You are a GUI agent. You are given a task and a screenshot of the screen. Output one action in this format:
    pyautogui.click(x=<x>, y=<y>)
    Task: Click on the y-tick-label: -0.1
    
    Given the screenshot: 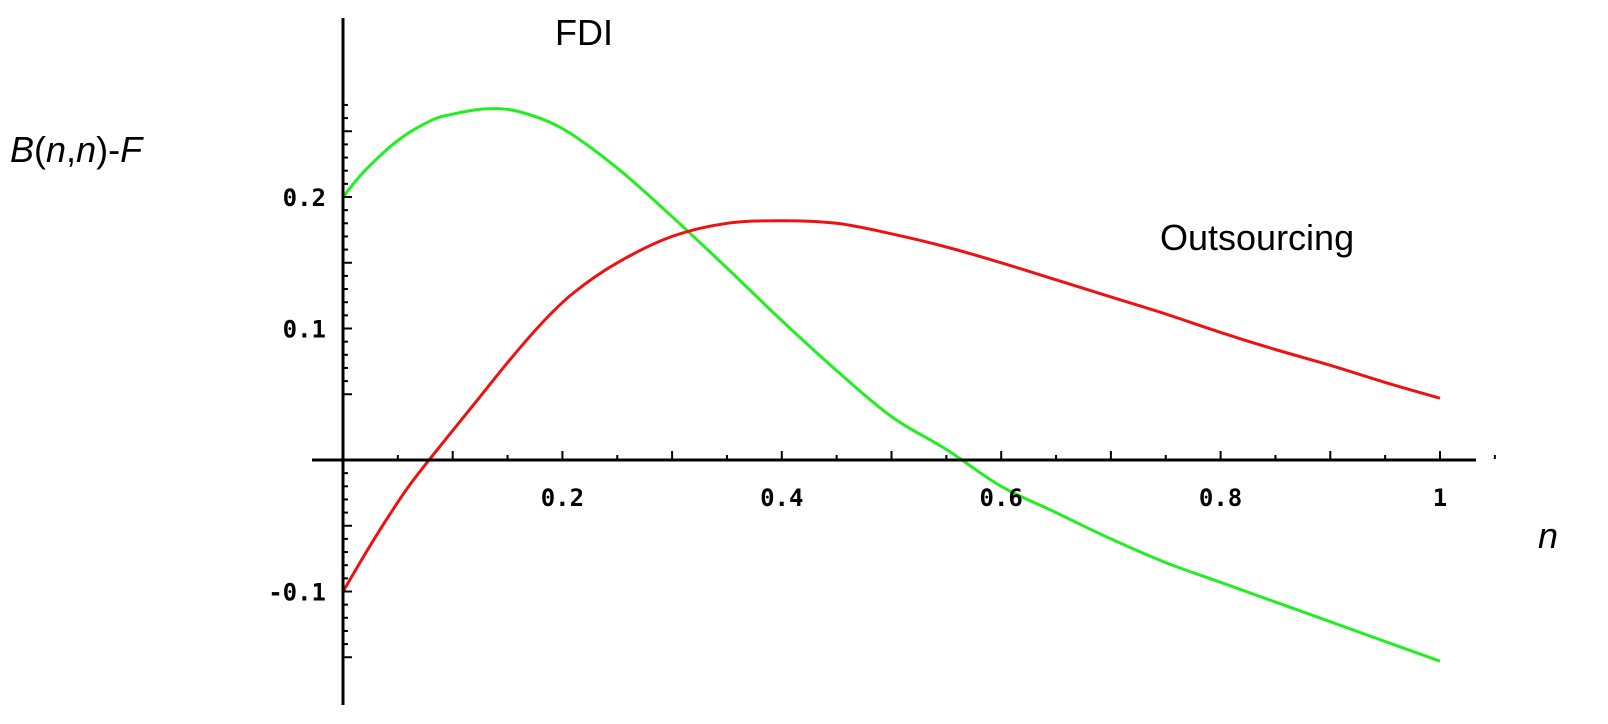 What is the action you would take?
    pyautogui.click(x=297, y=593)
    